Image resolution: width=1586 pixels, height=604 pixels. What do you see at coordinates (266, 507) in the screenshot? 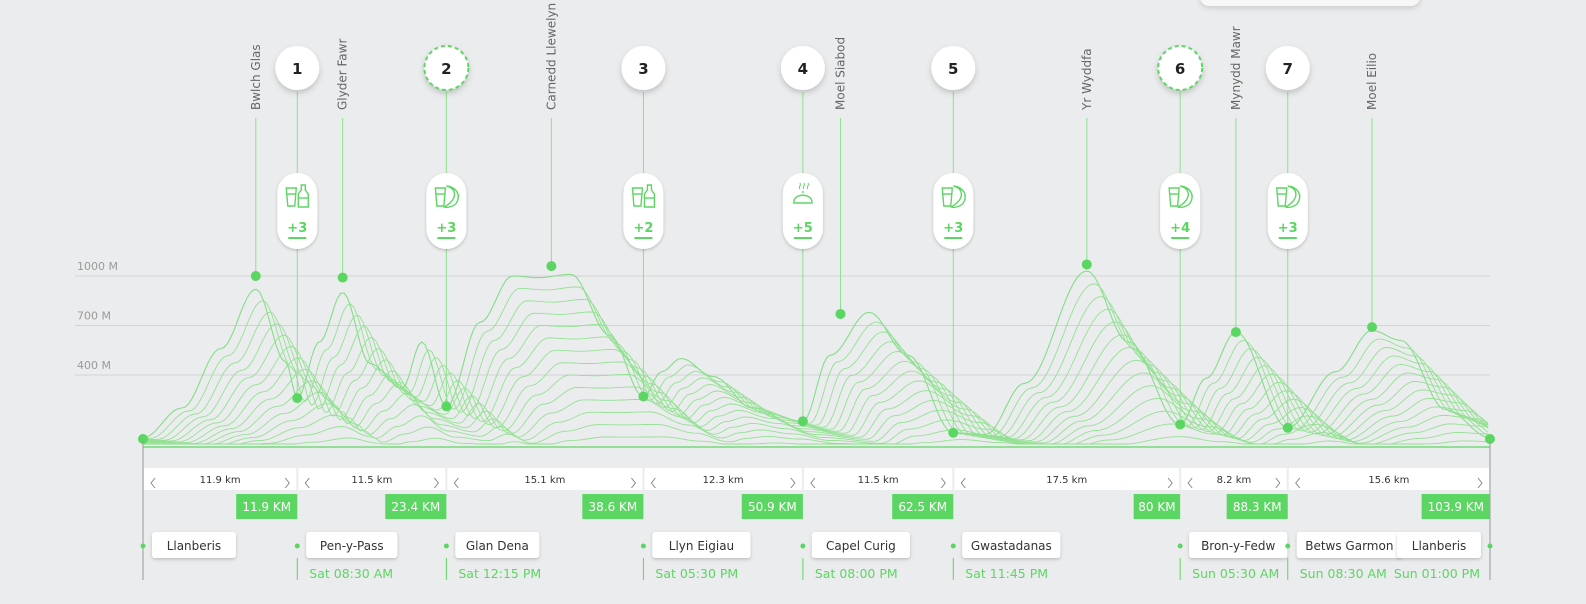
I see `cumulative-distance: 11.9 KM` at bounding box center [266, 507].